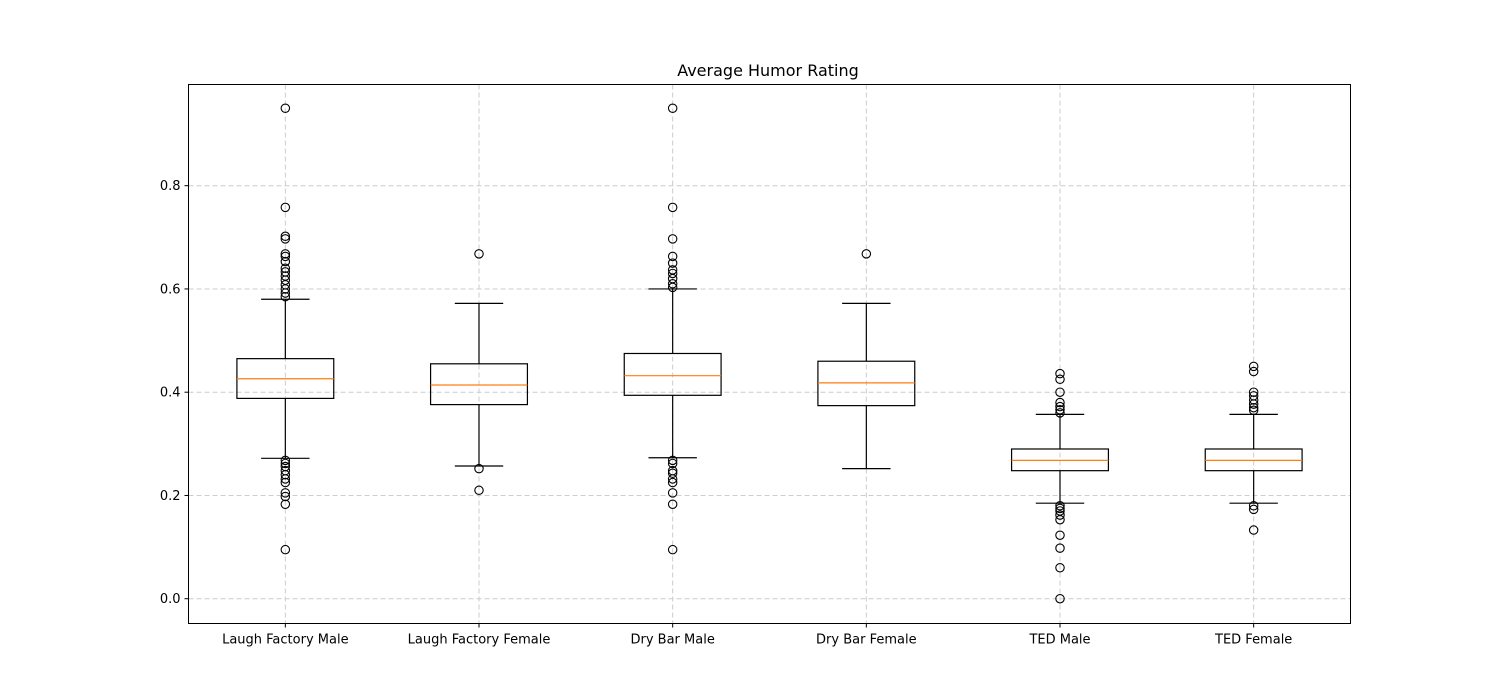 Image resolution: width=1500 pixels, height=700 pixels. Describe the element at coordinates (1059, 640) in the screenshot. I see `x-tick-label: TED Male` at that location.